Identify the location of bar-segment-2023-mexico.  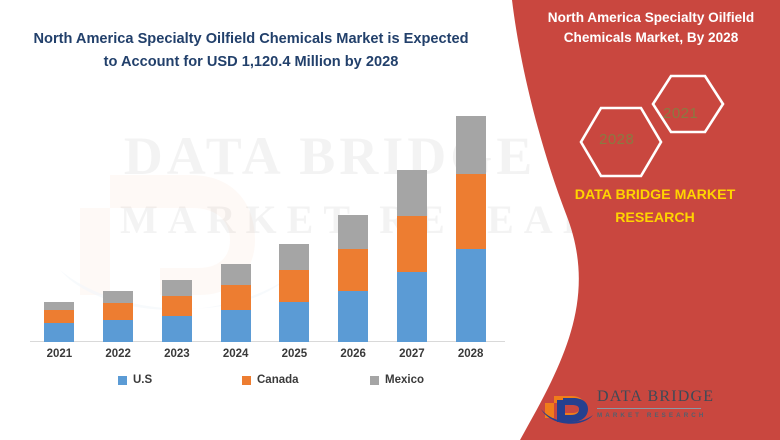
(176, 288).